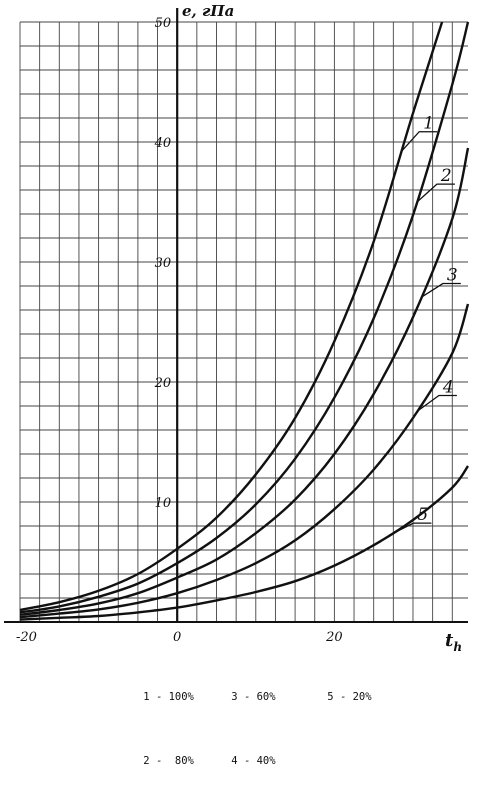 This screenshot has height=791, width=489. Describe the element at coordinates (168, 697) in the screenshot. I see `legend-item: 1 - 100%` at that location.